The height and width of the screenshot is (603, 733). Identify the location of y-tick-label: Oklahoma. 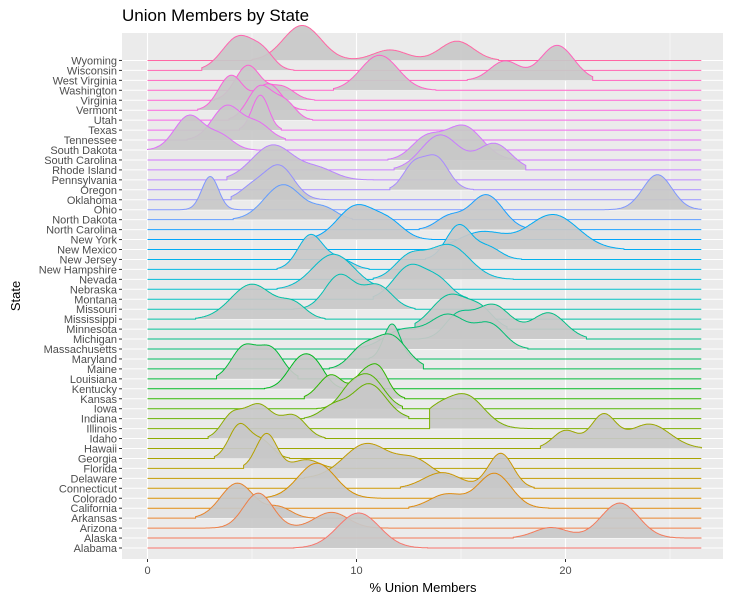
(92, 201).